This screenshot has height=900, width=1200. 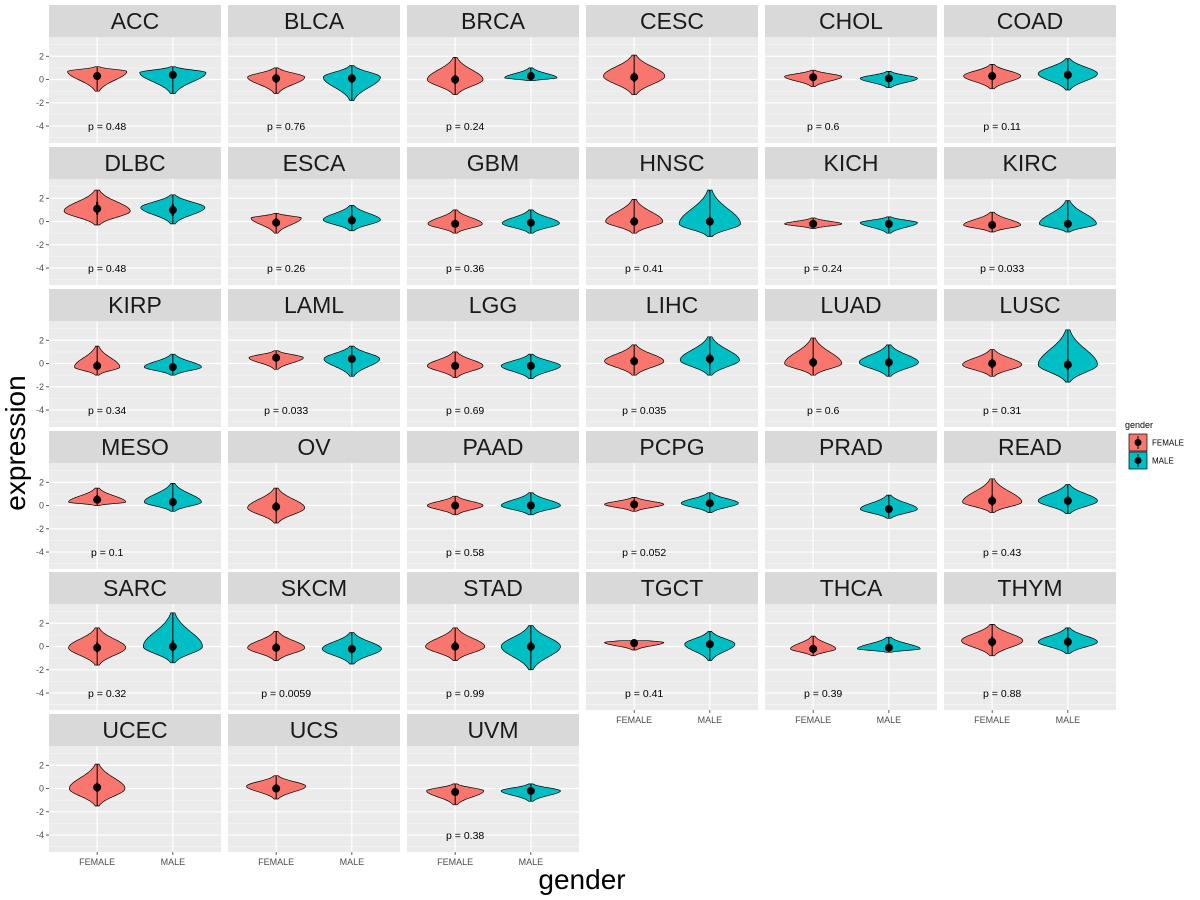 I want to click on legend-label: FEMALE, so click(x=1168, y=443).